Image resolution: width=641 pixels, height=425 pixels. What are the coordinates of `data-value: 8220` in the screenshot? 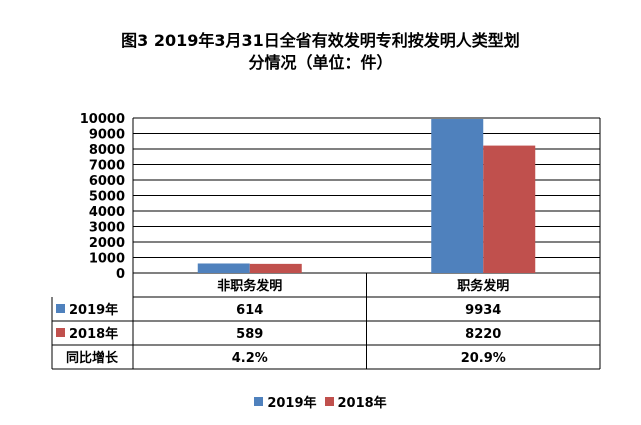 It's located at (483, 334).